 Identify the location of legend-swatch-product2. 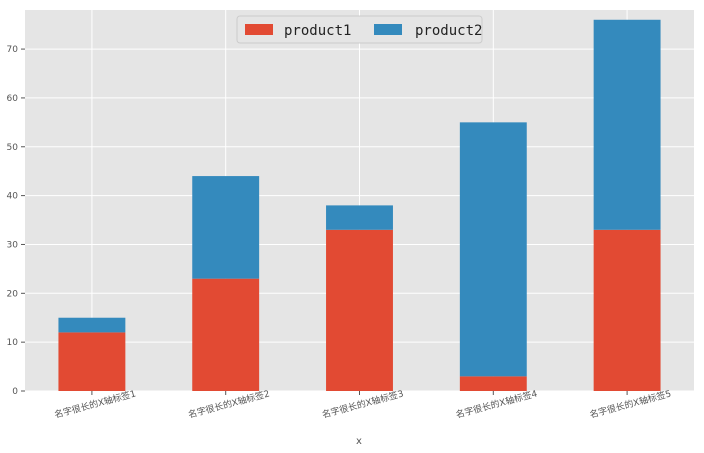
(388, 29).